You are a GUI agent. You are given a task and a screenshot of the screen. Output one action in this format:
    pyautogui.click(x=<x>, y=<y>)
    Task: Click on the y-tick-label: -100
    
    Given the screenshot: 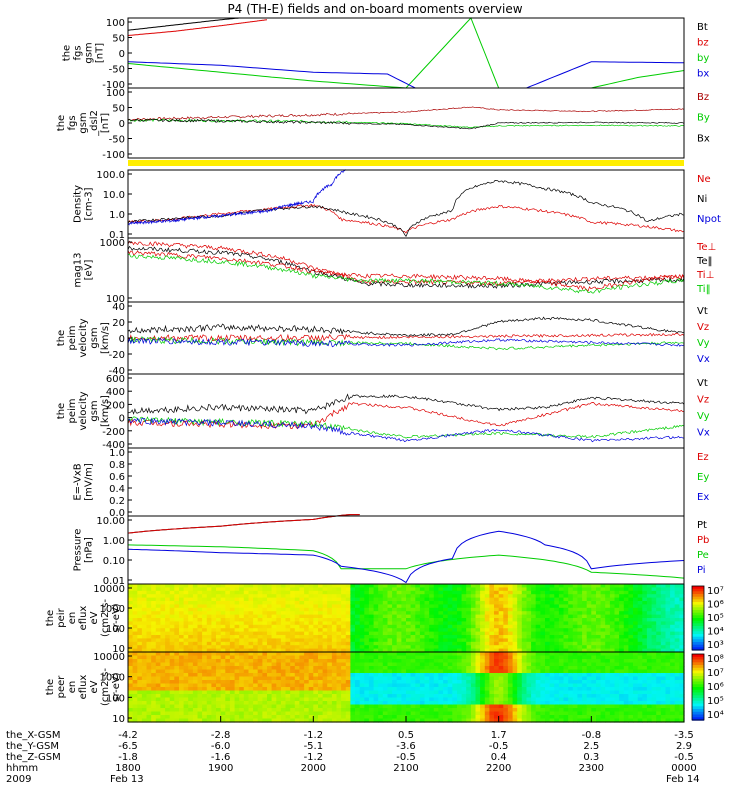 What is the action you would take?
    pyautogui.click(x=113, y=85)
    